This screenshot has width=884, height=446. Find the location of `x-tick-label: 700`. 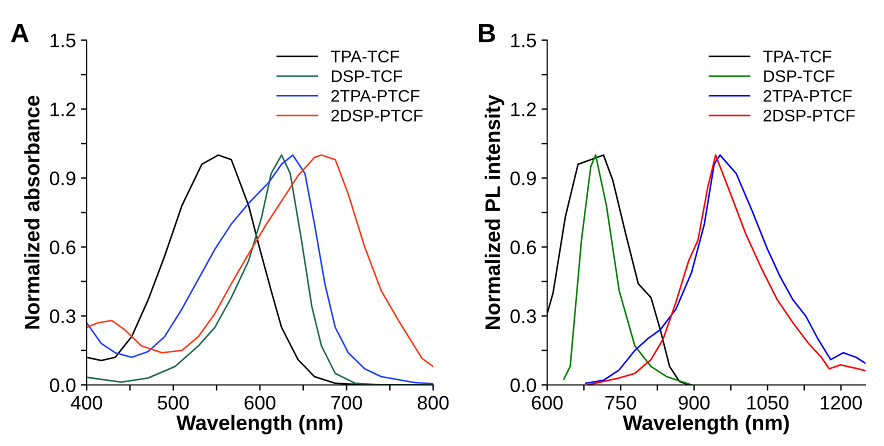

x-tick-label: 700 is located at coordinates (346, 403).